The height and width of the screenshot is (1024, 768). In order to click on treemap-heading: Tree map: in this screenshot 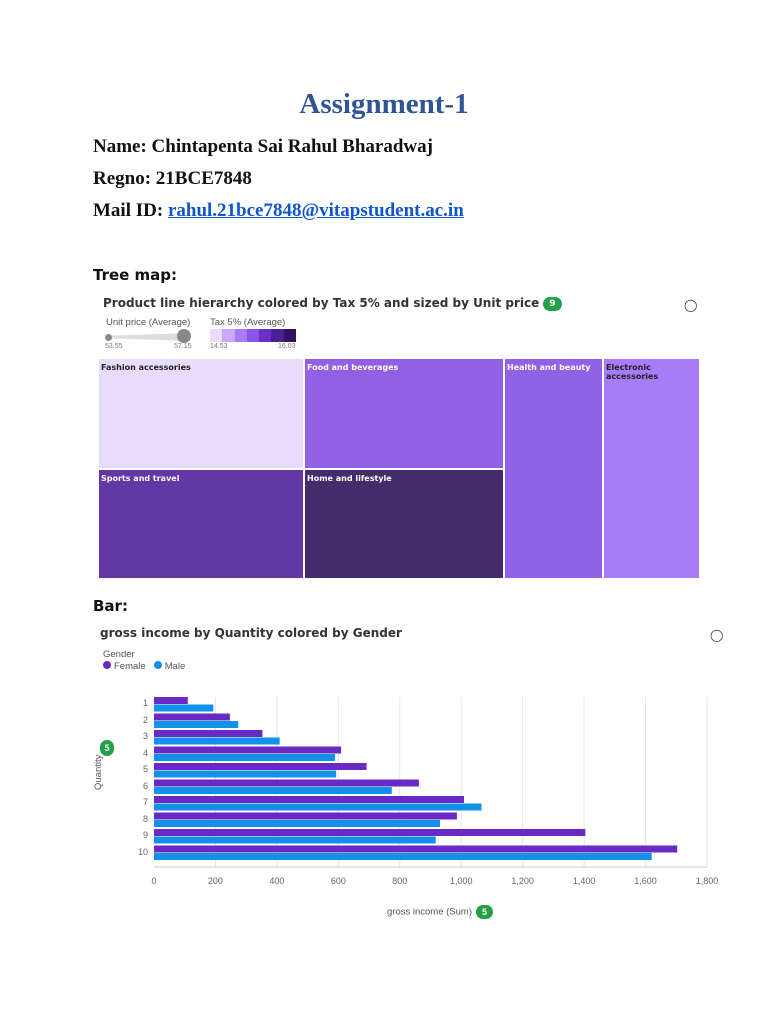, I will do `click(135, 275)`.